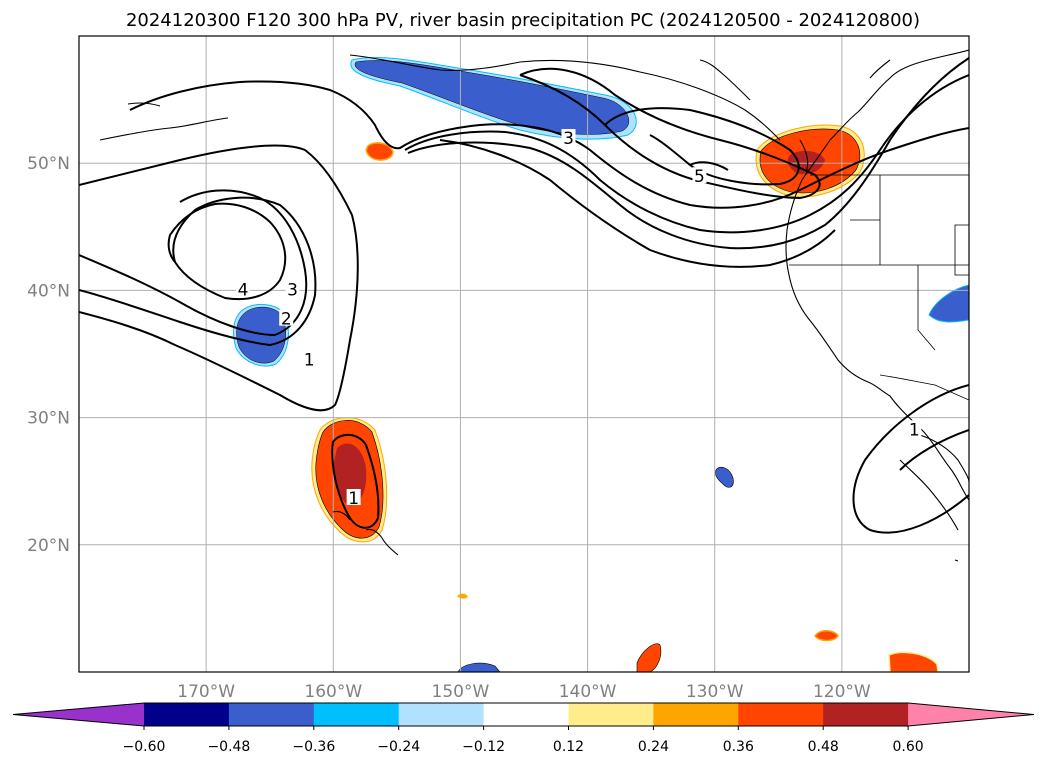  What do you see at coordinates (842, 692) in the screenshot?
I see `lon-tick-label: 120°W` at bounding box center [842, 692].